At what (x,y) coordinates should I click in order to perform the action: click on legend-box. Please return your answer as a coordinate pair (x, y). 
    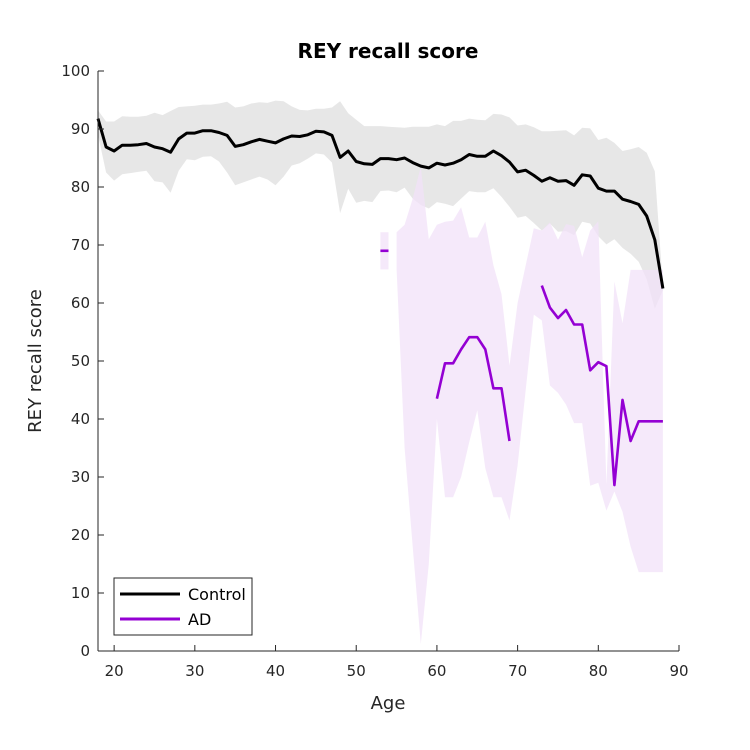
    Looking at the image, I should click on (183, 606).